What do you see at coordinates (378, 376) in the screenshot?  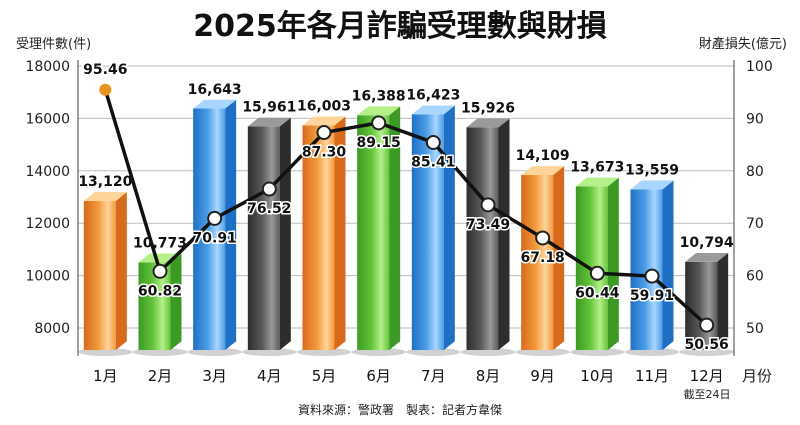 I see `x-tick-label: 6月` at bounding box center [378, 376].